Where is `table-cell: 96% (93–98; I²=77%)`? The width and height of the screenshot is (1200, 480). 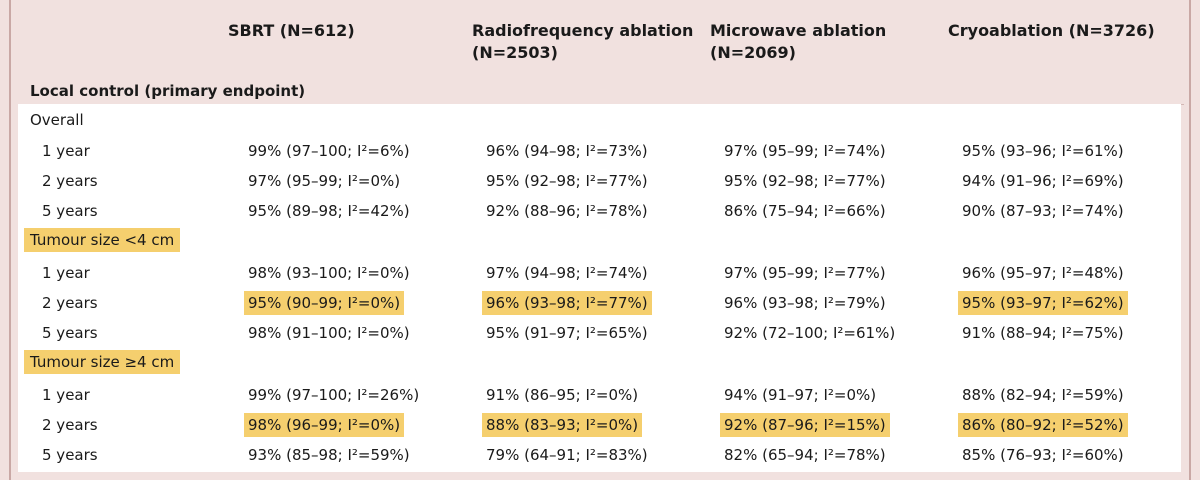
table-cell: 96% (93–98; I²=77%) is located at coordinates (567, 303).